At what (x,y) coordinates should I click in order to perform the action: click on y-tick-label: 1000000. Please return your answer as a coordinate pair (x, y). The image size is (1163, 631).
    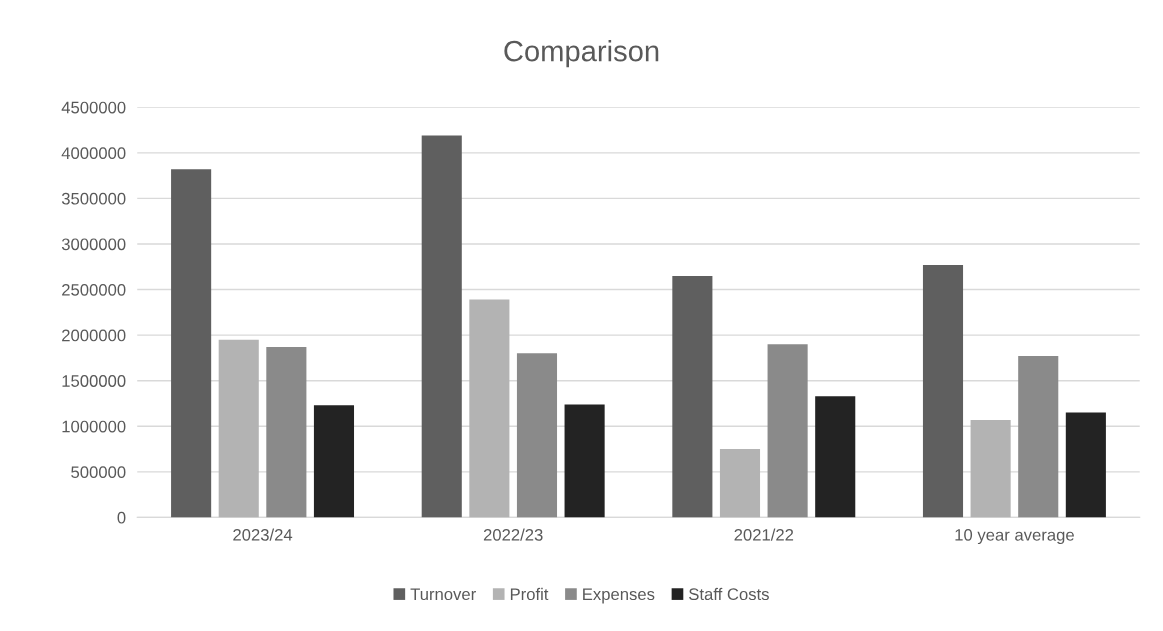
    Looking at the image, I should click on (94, 426).